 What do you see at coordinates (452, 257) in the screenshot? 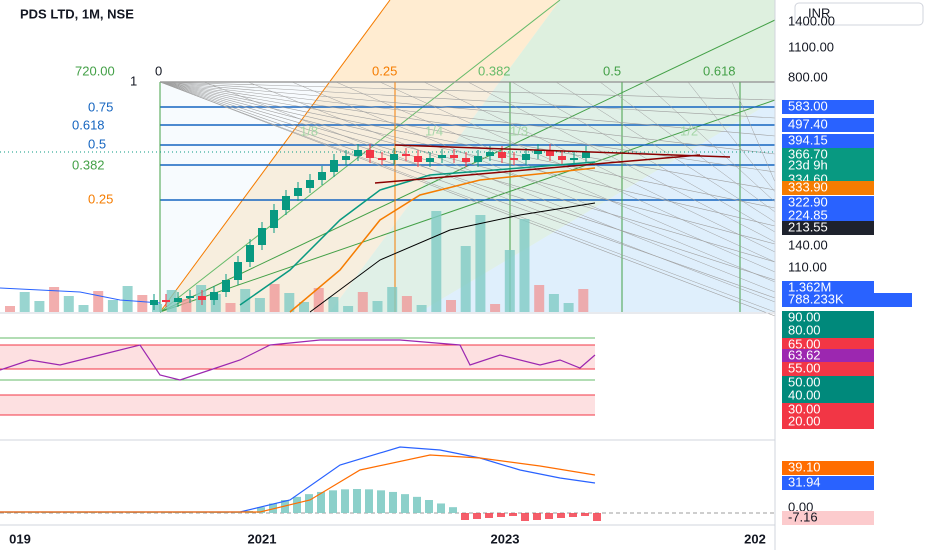
I see `ema` at bounding box center [452, 257].